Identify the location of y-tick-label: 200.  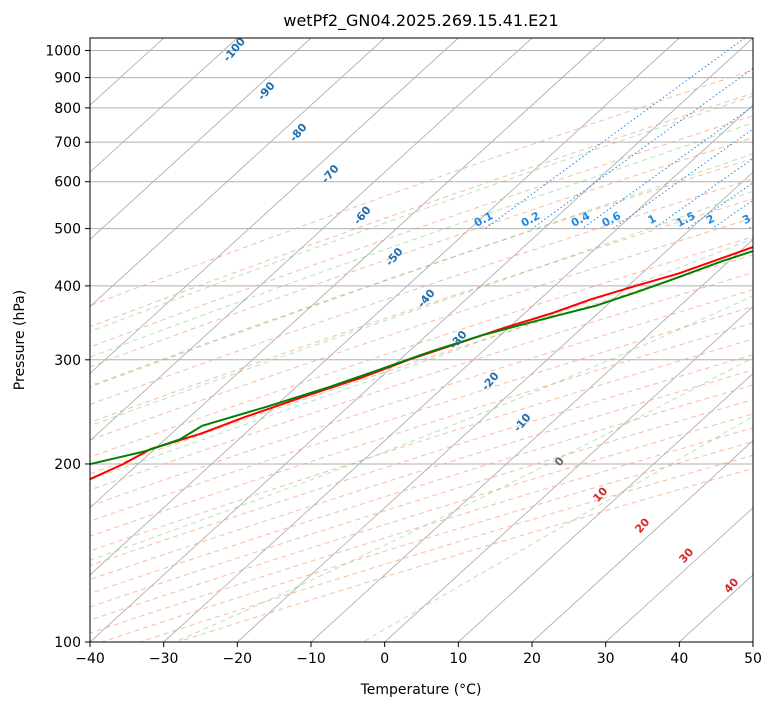
(67, 465).